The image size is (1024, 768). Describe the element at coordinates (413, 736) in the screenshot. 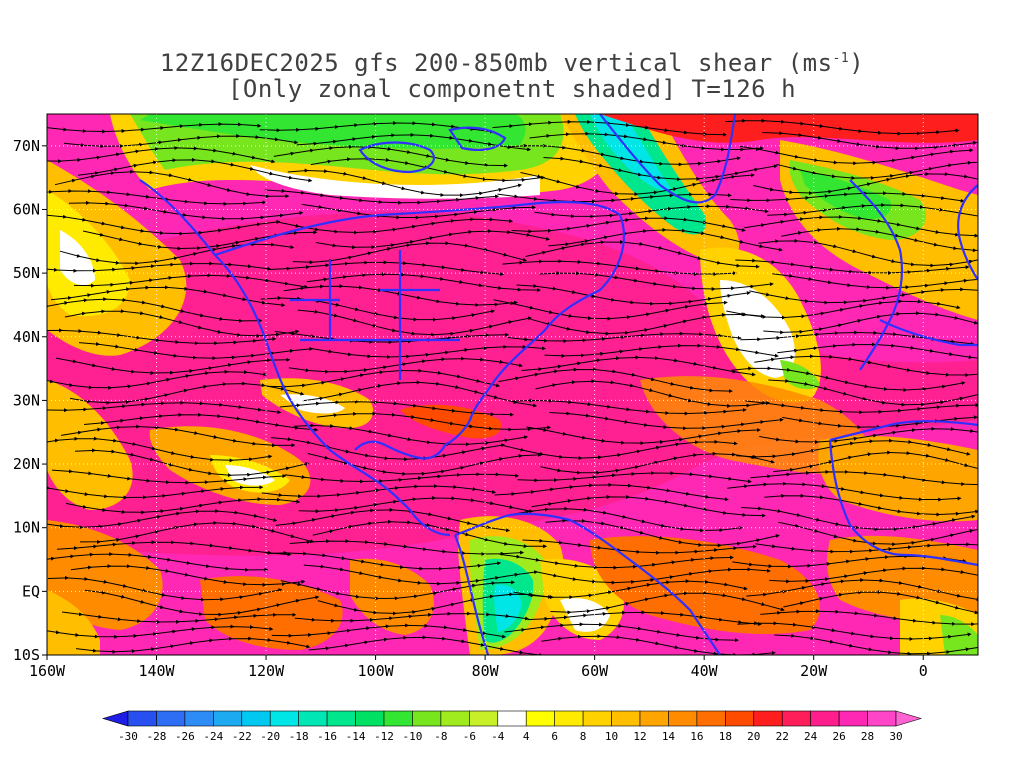

I see `colorbar-label: -10` at that location.